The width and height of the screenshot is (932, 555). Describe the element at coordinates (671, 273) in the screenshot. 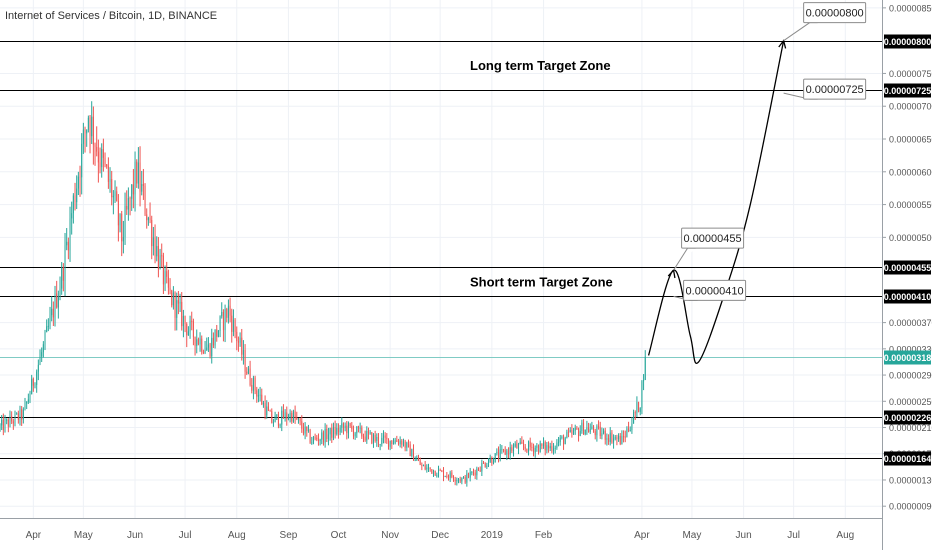

I see `projection-arrow-short` at that location.